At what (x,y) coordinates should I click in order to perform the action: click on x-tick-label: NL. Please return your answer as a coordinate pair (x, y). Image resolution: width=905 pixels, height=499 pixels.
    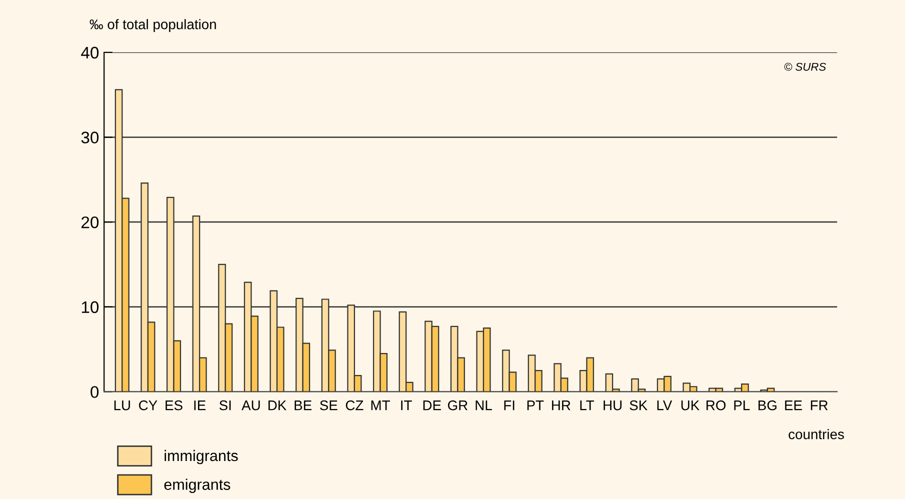
    Looking at the image, I should click on (484, 405).